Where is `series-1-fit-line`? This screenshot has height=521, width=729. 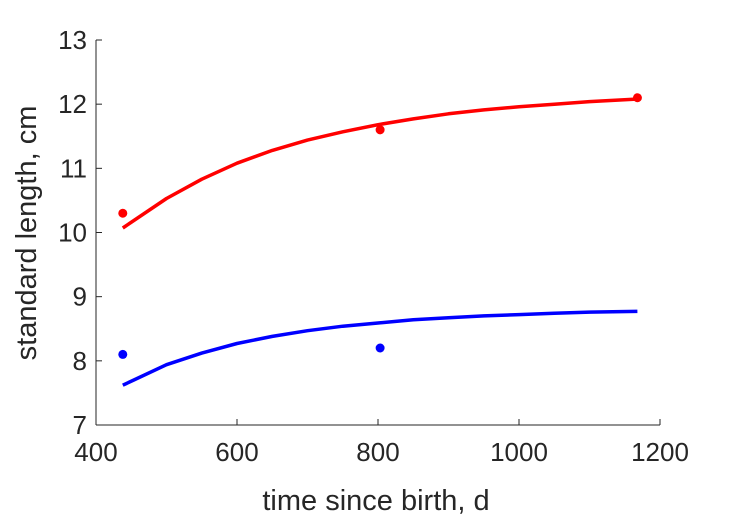
series-1-fit-line is located at coordinates (380, 348).